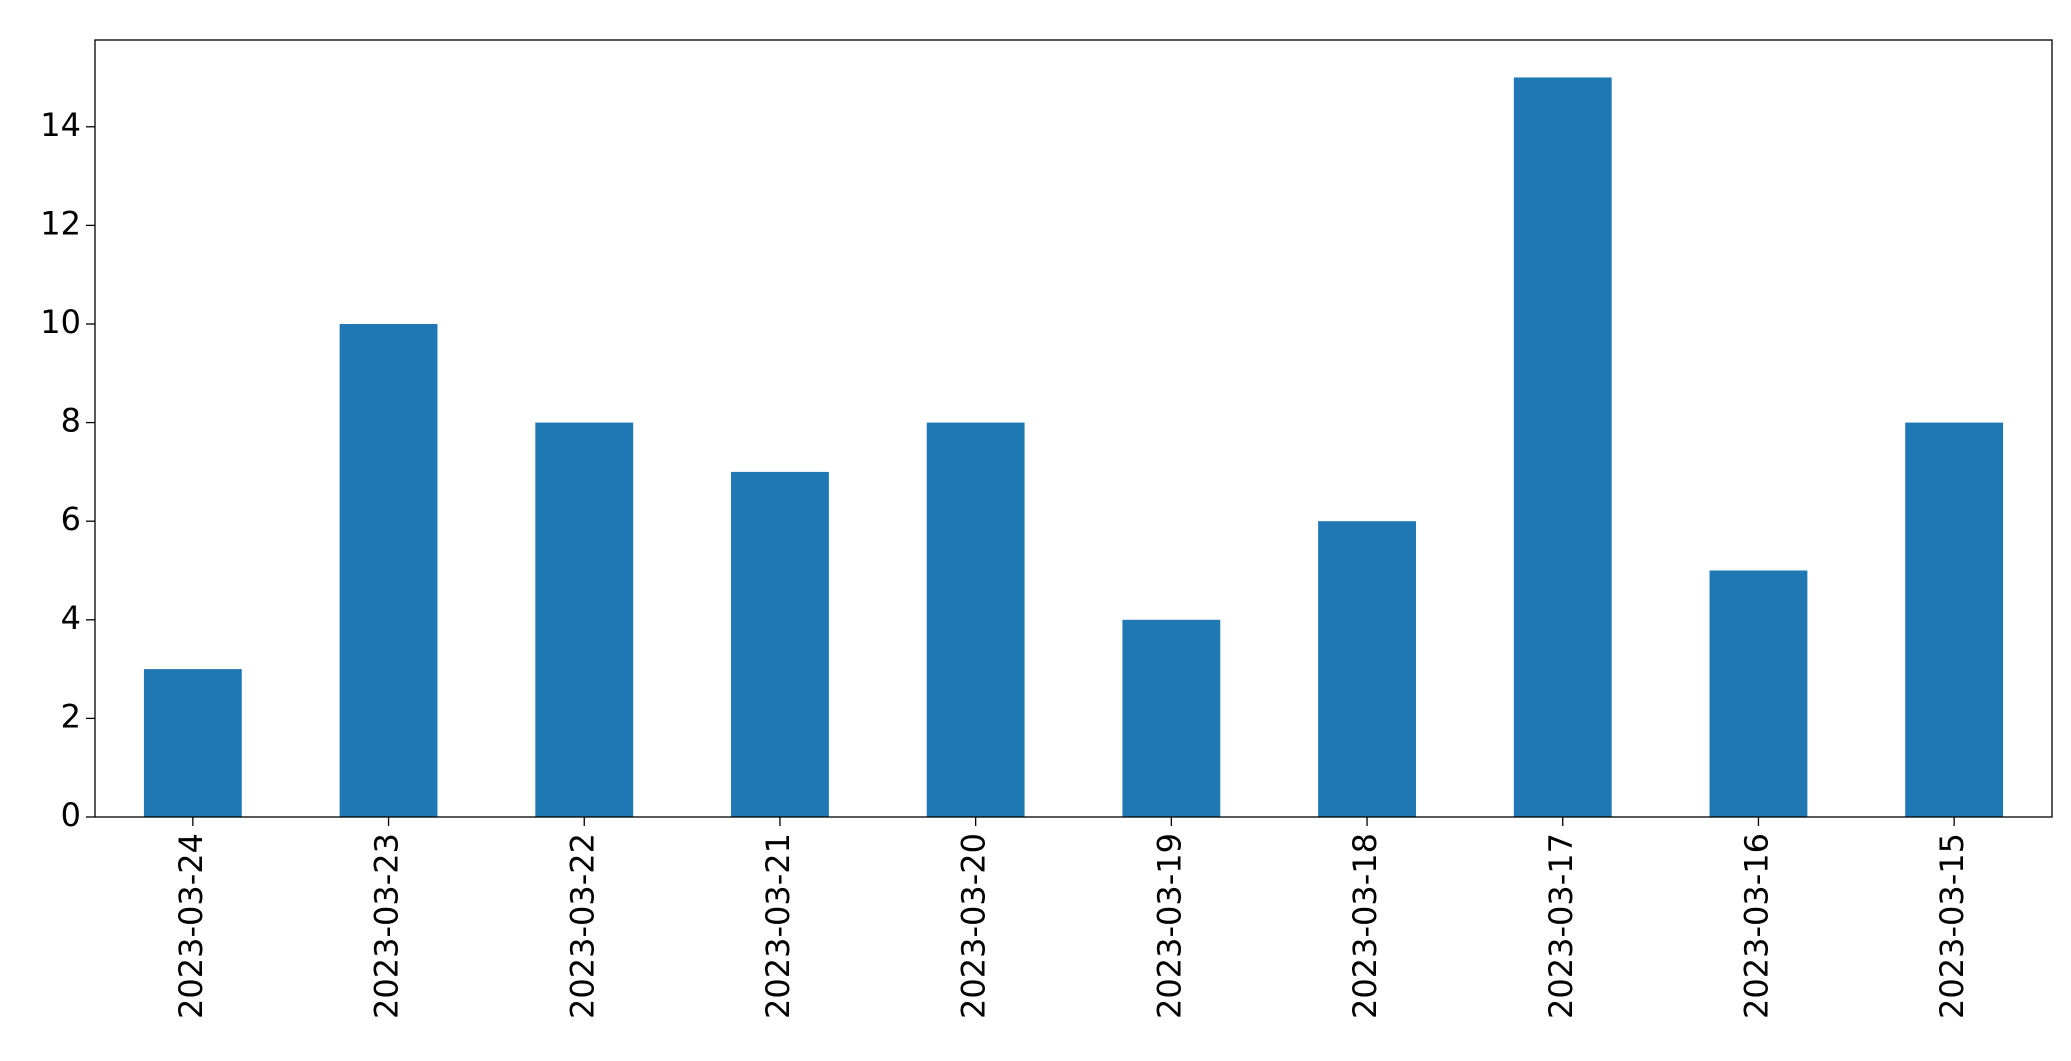  I want to click on x-tick-label: 2023-03-24, so click(191, 926).